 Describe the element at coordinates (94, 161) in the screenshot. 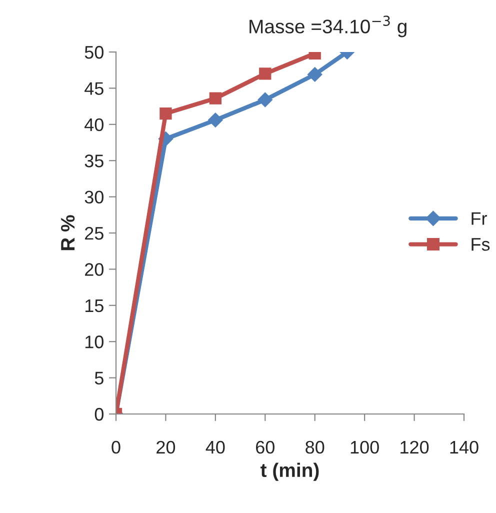

I see `y-tick-label: 35` at that location.